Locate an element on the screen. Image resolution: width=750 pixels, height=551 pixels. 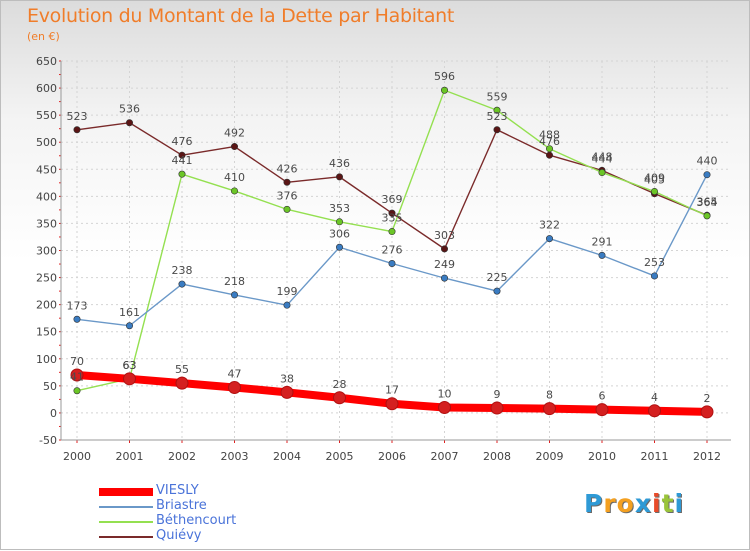
x-tick-label: 2000 is located at coordinates (77, 456).